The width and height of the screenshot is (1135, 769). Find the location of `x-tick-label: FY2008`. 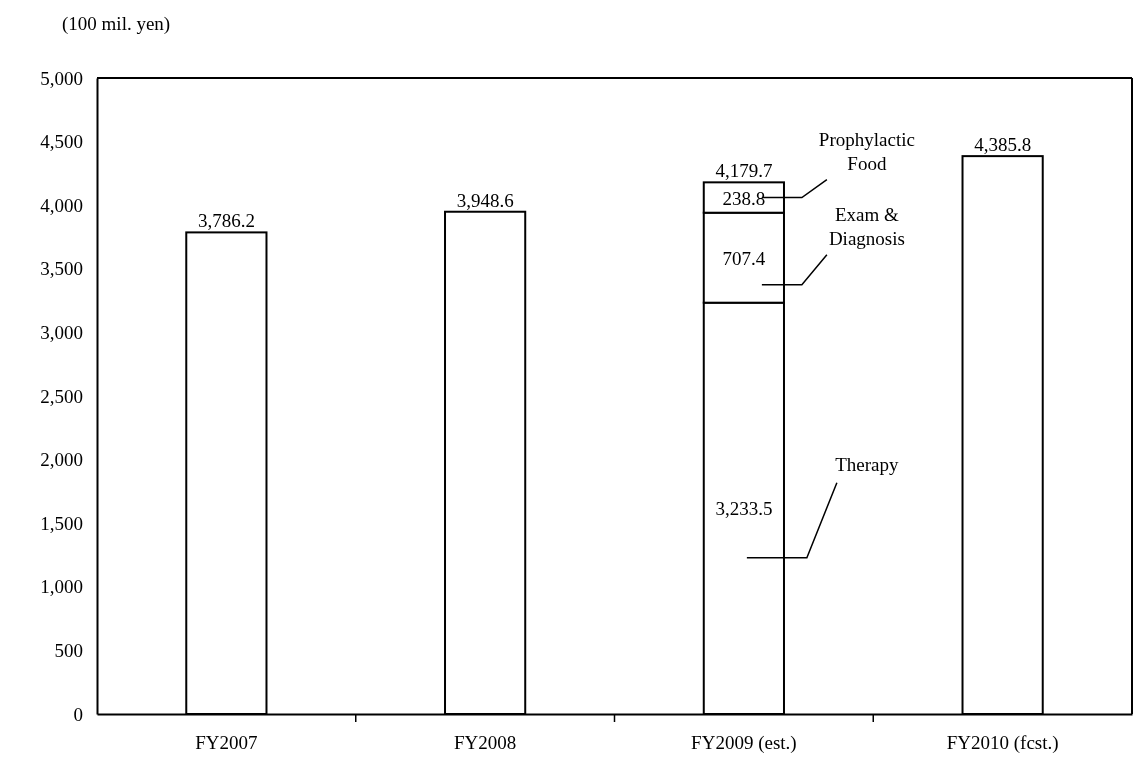

x-tick-label: FY2008 is located at coordinates (485, 743).